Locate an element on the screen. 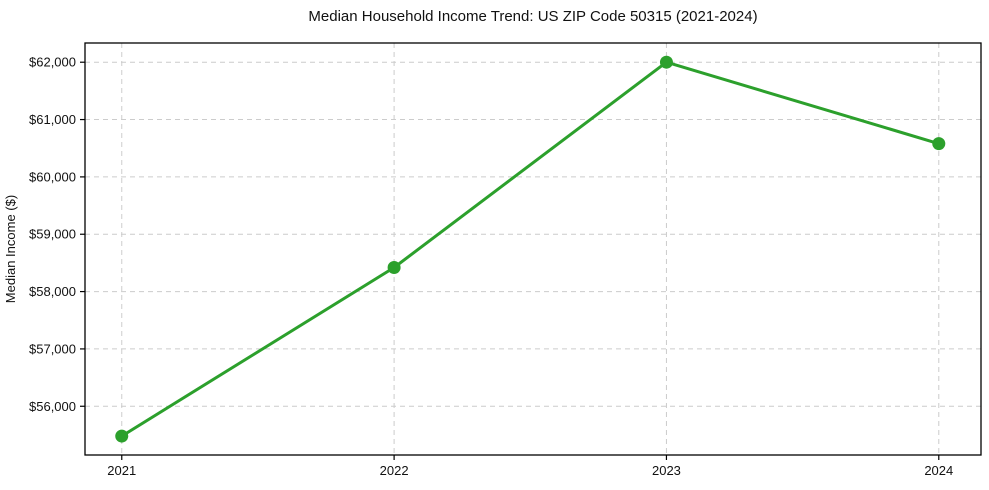  x-tick-label: 2021 is located at coordinates (121, 470).